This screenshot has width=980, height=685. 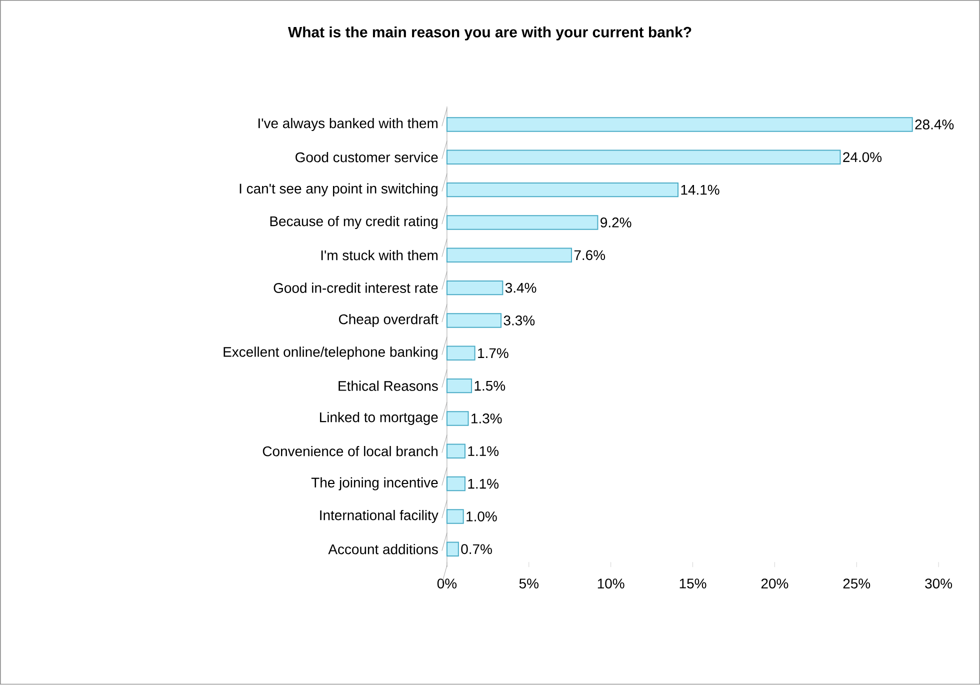 I want to click on y-tick-label: Convenience of local branch, so click(x=350, y=451).